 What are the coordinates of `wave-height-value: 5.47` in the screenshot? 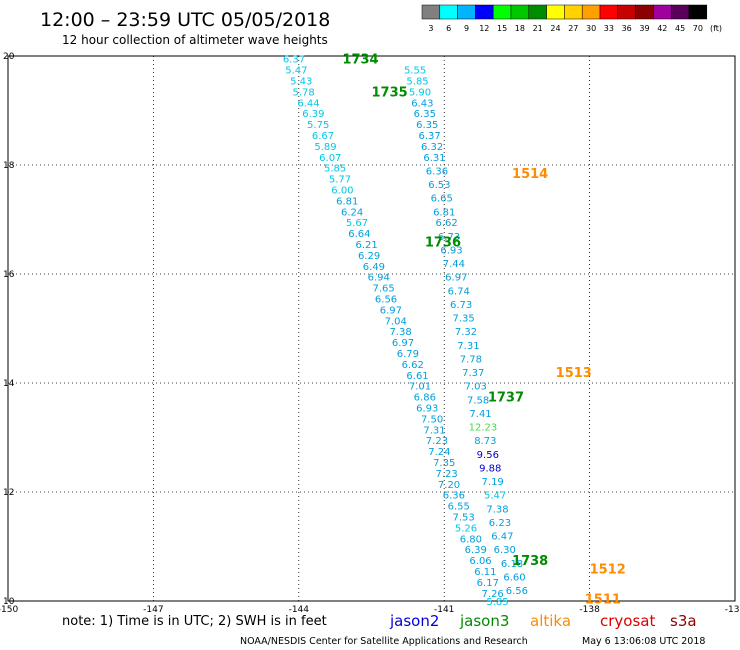 It's located at (296, 71).